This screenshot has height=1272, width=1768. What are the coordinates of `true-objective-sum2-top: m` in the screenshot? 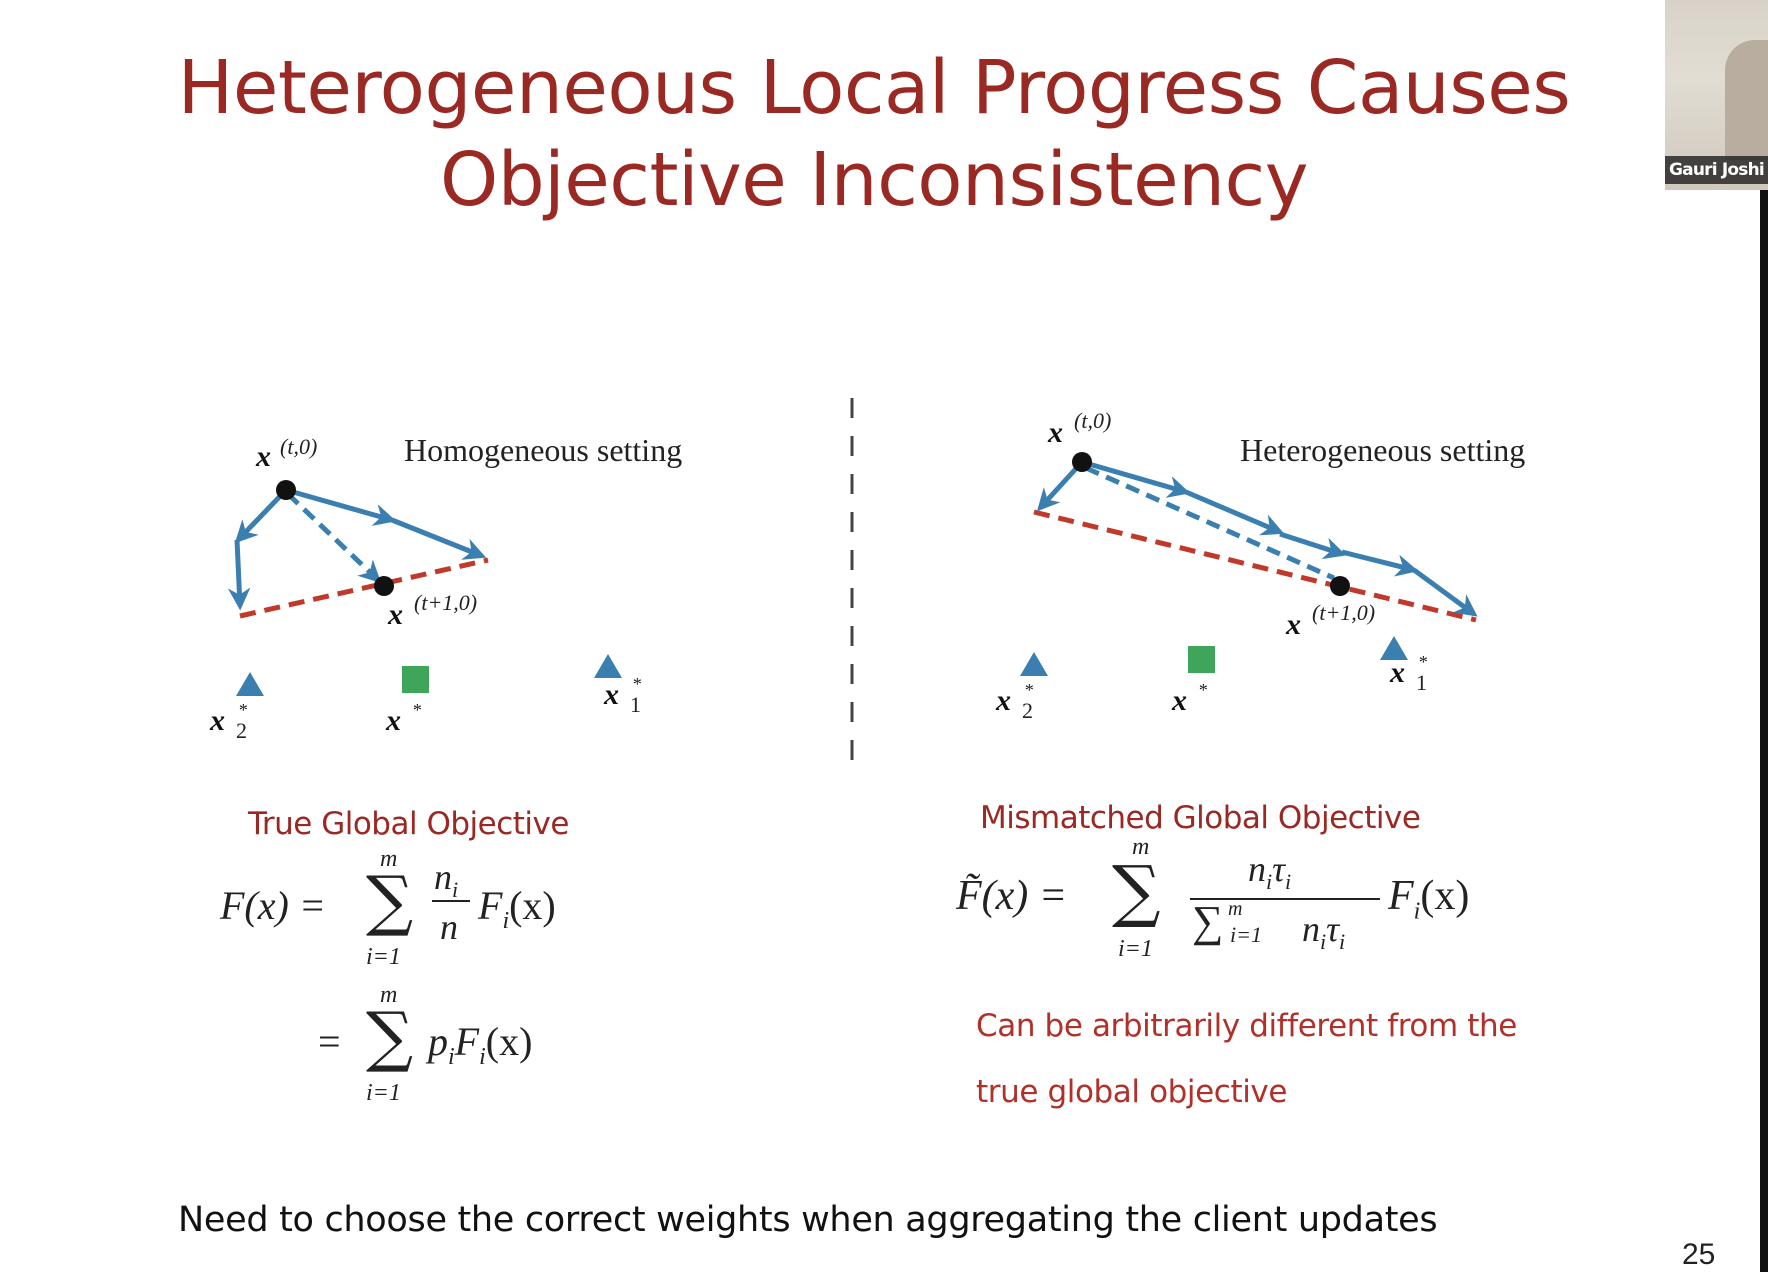 It's located at (389, 995).